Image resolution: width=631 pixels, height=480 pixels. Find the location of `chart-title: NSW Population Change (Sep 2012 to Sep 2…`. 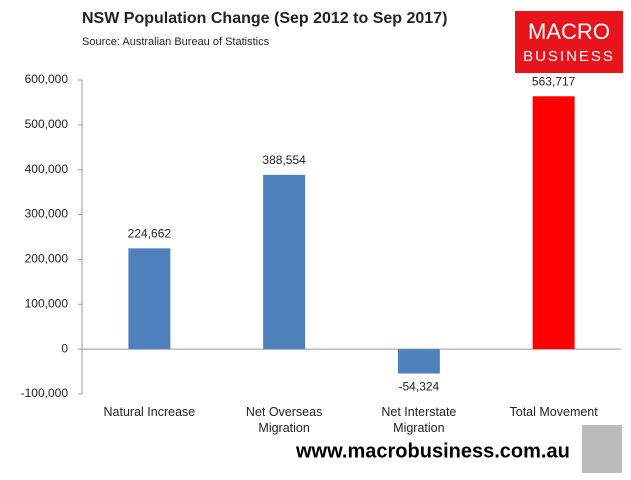

chart-title: NSW Population Change (Sep 2012 to Sep 2… is located at coordinates (264, 18).